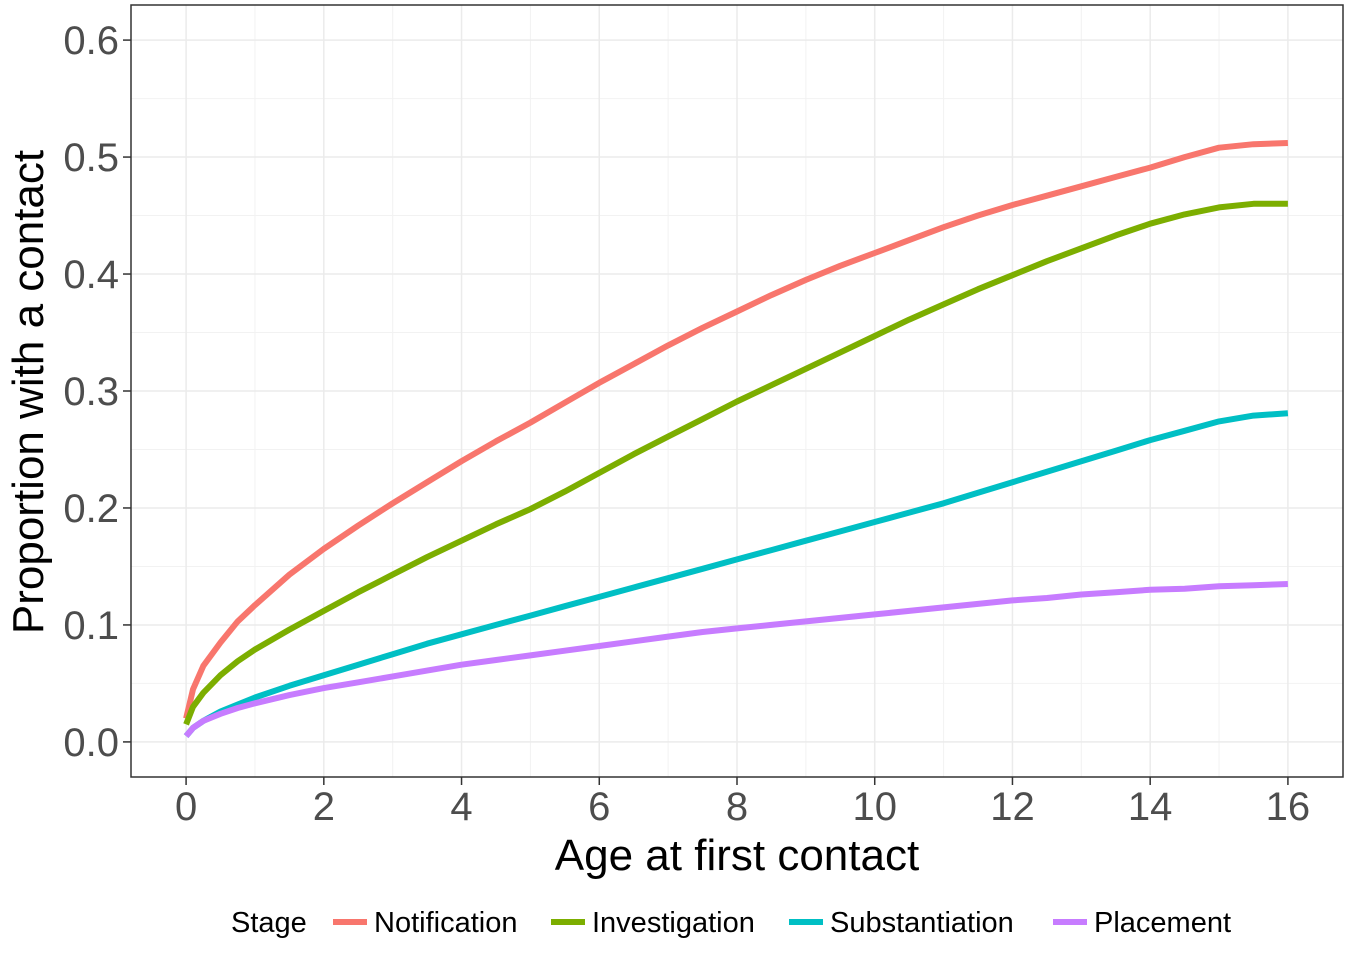 This screenshot has height=955, width=1351. What do you see at coordinates (1012, 807) in the screenshot?
I see `x-tick-label: 12` at bounding box center [1012, 807].